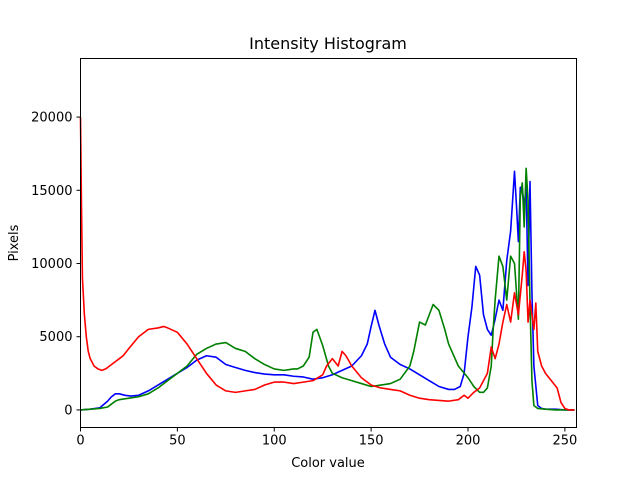  What do you see at coordinates (14, 242) in the screenshot?
I see `y-axis-label: Pixels` at bounding box center [14, 242].